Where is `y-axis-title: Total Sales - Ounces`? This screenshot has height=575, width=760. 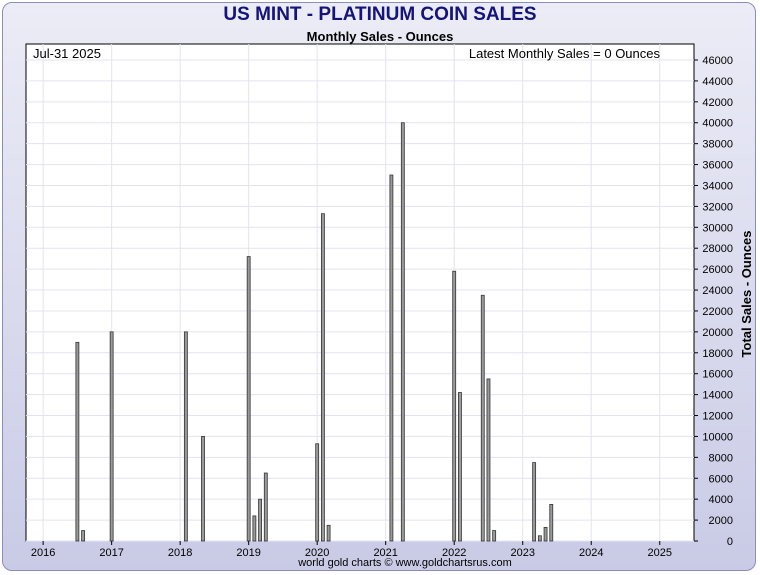 y-axis-title: Total Sales - Ounces is located at coordinates (746, 294).